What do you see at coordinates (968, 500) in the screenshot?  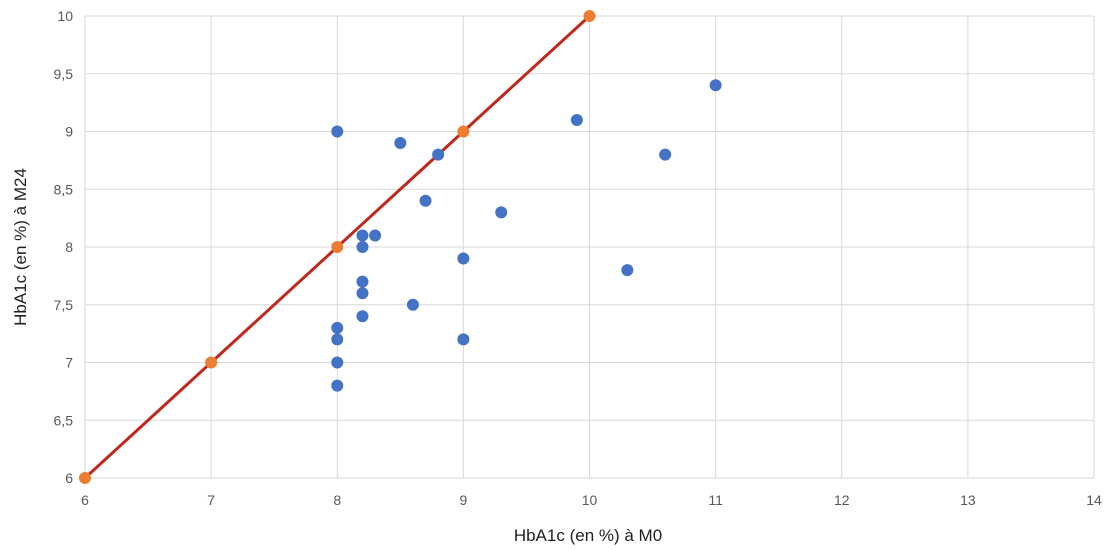 I see `x-tick-label: 13` at bounding box center [968, 500].